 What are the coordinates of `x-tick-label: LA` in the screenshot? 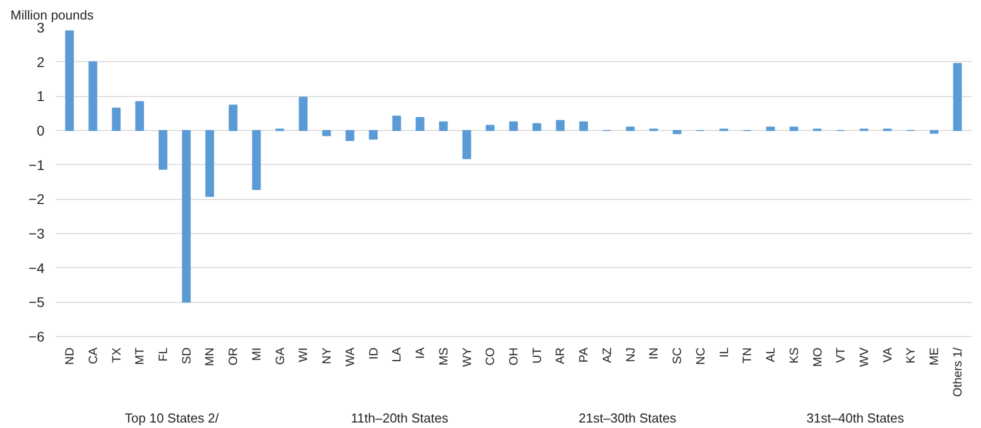 It's located at (397, 354).